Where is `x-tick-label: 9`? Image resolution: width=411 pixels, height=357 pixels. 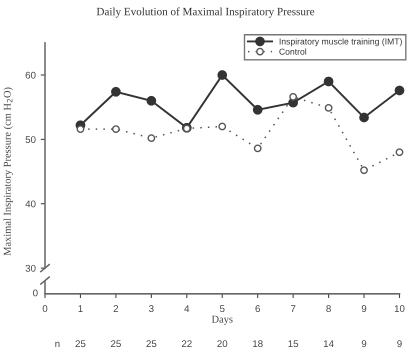 x-tick-label: 9 is located at coordinates (364, 308).